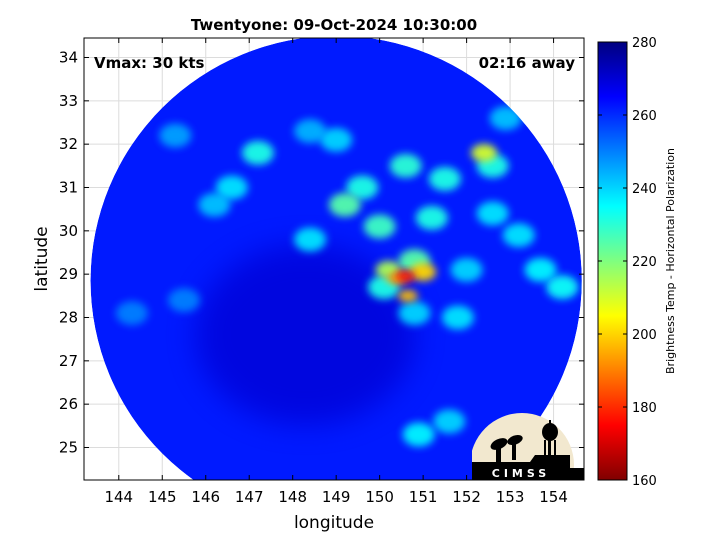 The height and width of the screenshot is (540, 720). I want to click on colorbar-tick-label: 240, so click(644, 189).